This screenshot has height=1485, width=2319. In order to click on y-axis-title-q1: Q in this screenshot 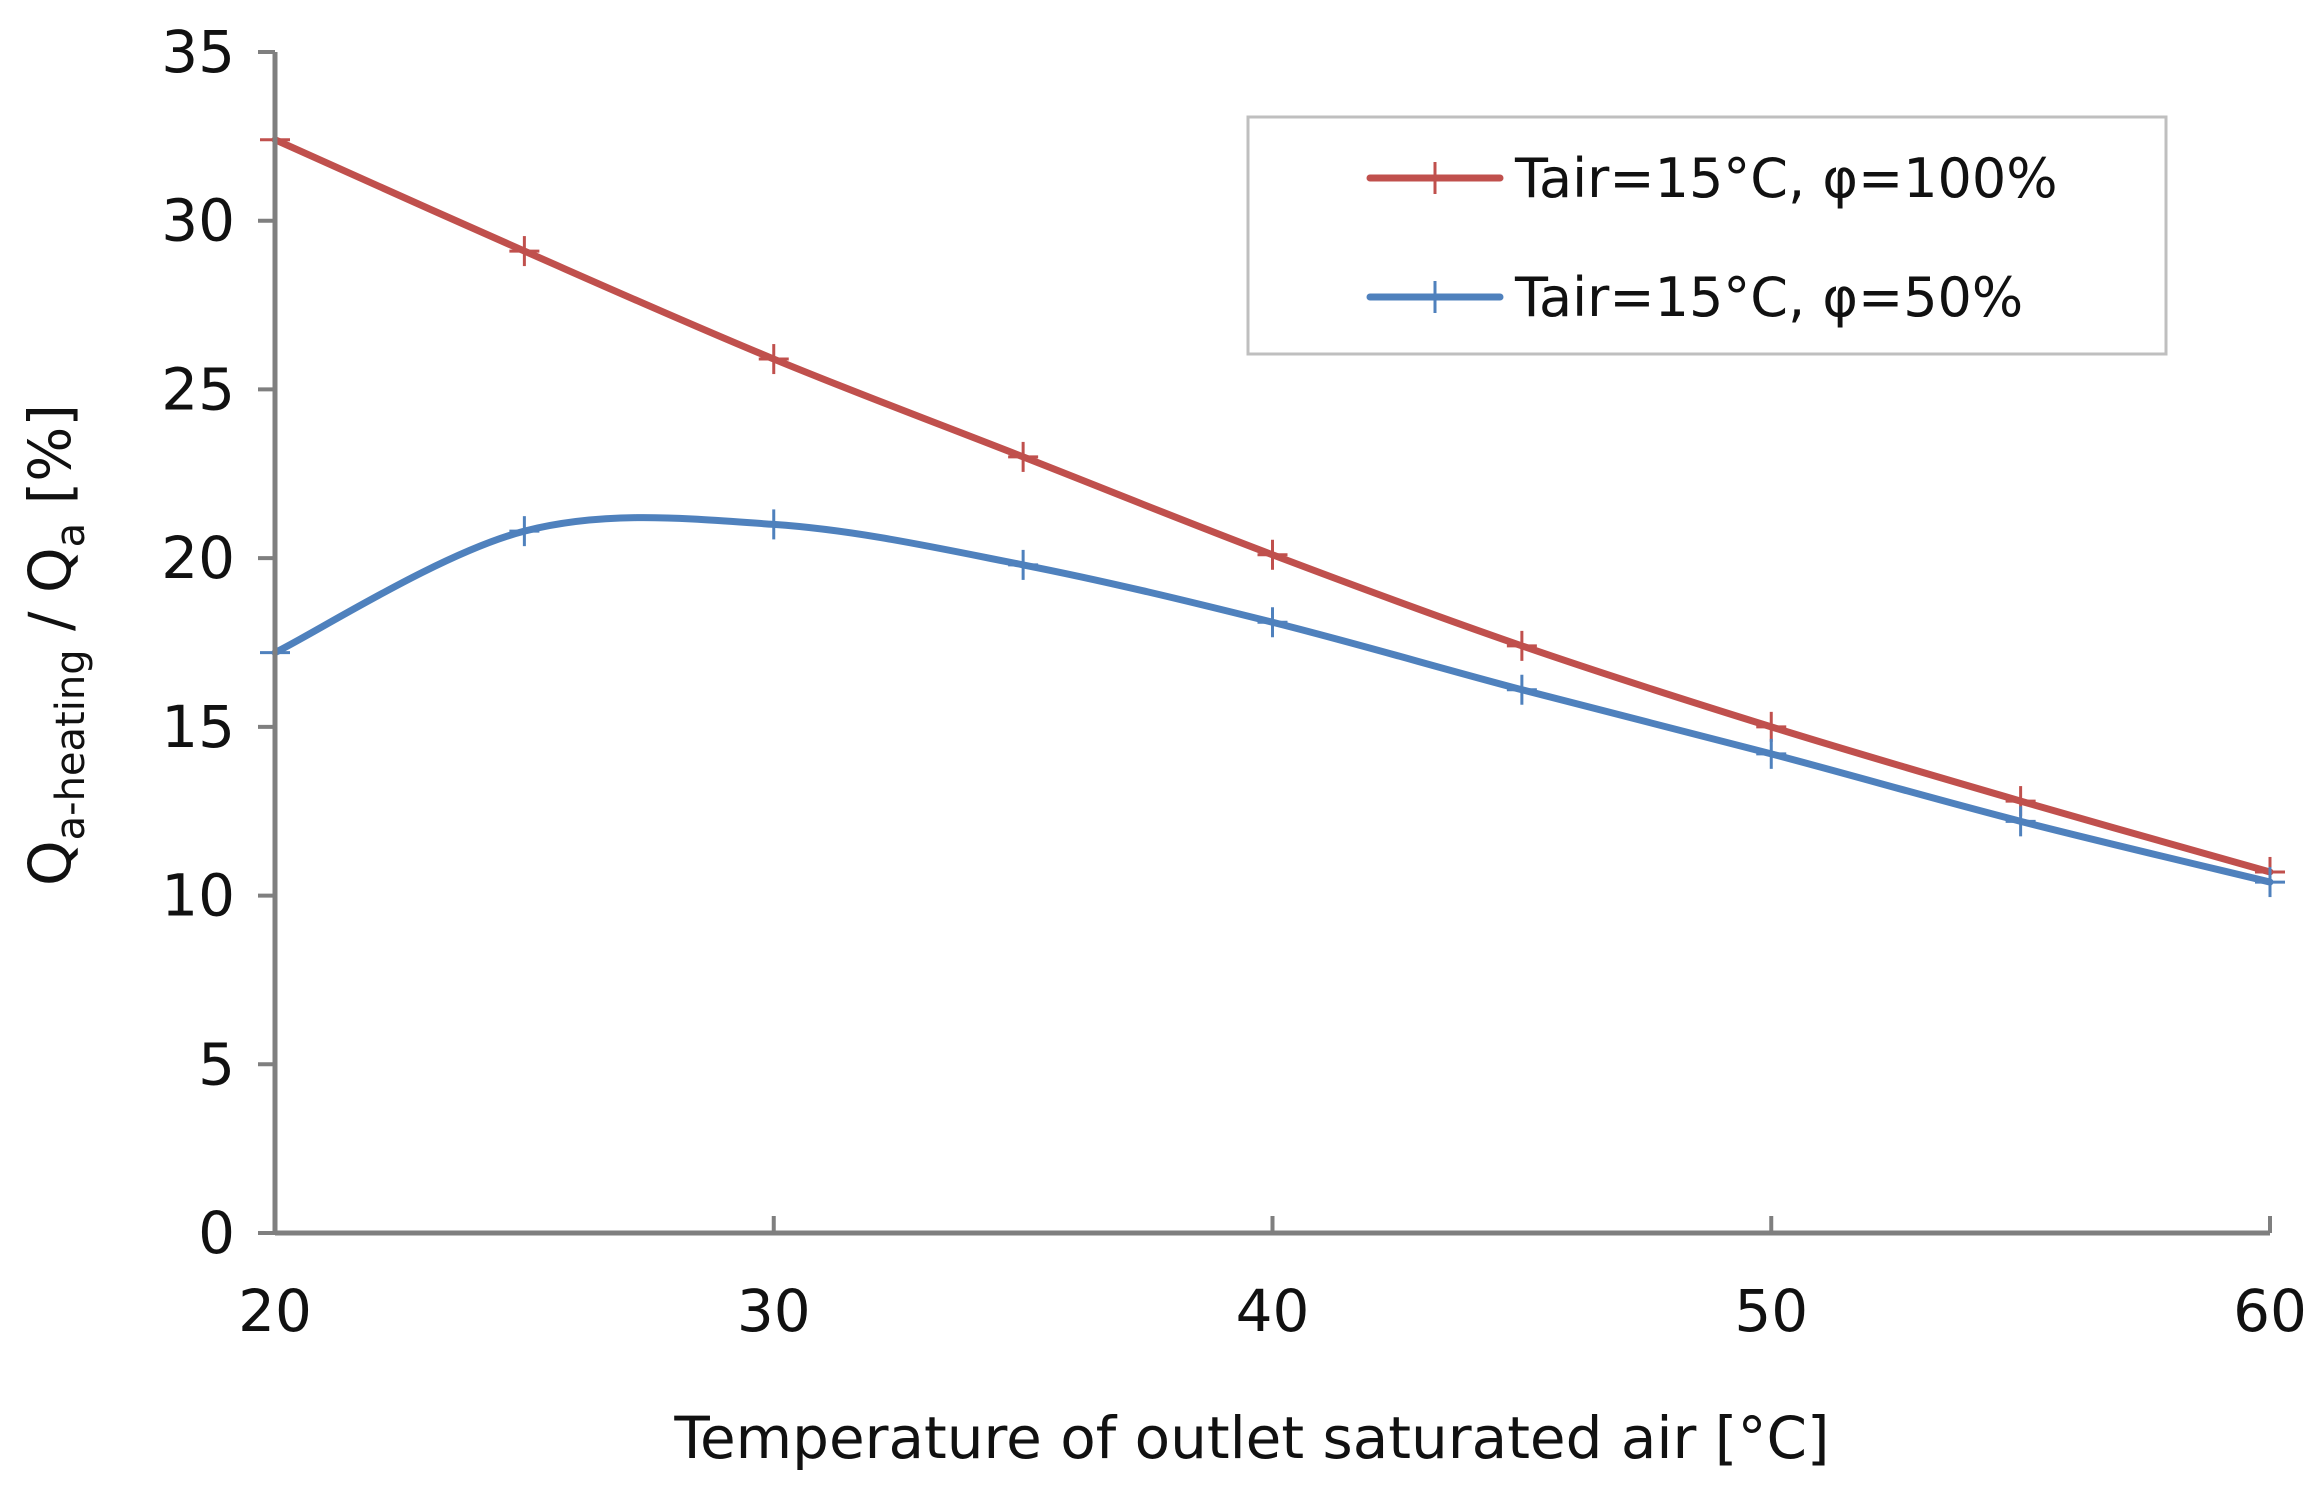, I will do `click(50, 863)`.